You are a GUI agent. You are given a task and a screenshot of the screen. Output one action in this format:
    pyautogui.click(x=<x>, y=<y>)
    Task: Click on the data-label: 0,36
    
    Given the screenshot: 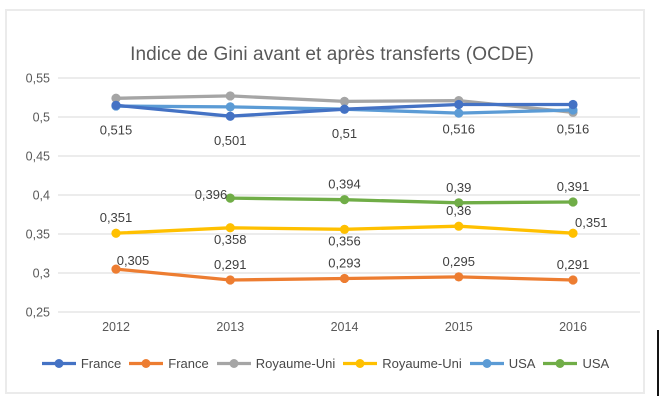 What is the action you would take?
    pyautogui.click(x=458, y=210)
    